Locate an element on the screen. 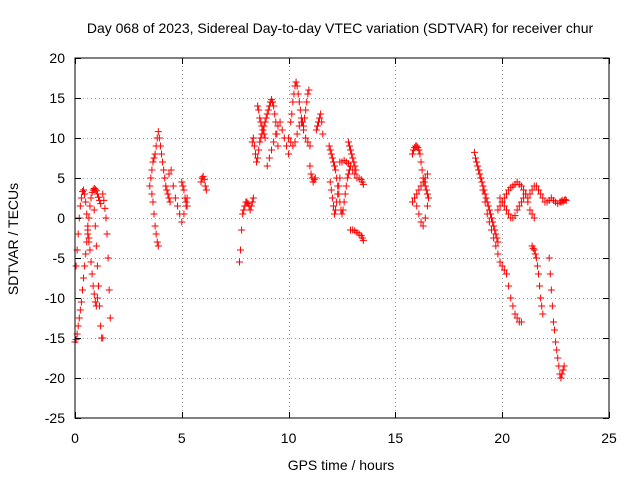 Image resolution: width=640 pixels, height=480 pixels. x-tick-label: 5 is located at coordinates (182, 438).